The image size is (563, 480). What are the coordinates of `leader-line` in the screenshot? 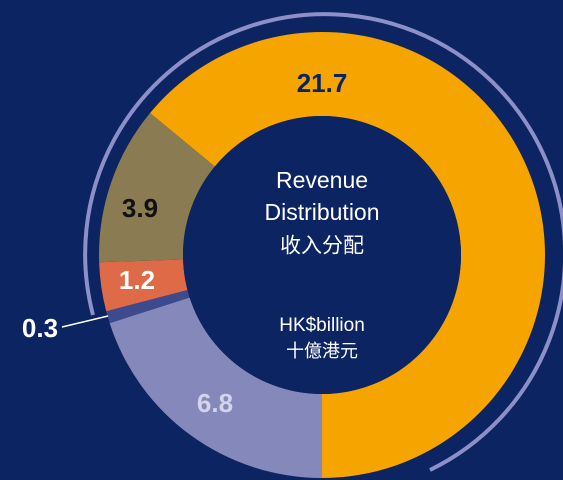 It's located at (85, 321).